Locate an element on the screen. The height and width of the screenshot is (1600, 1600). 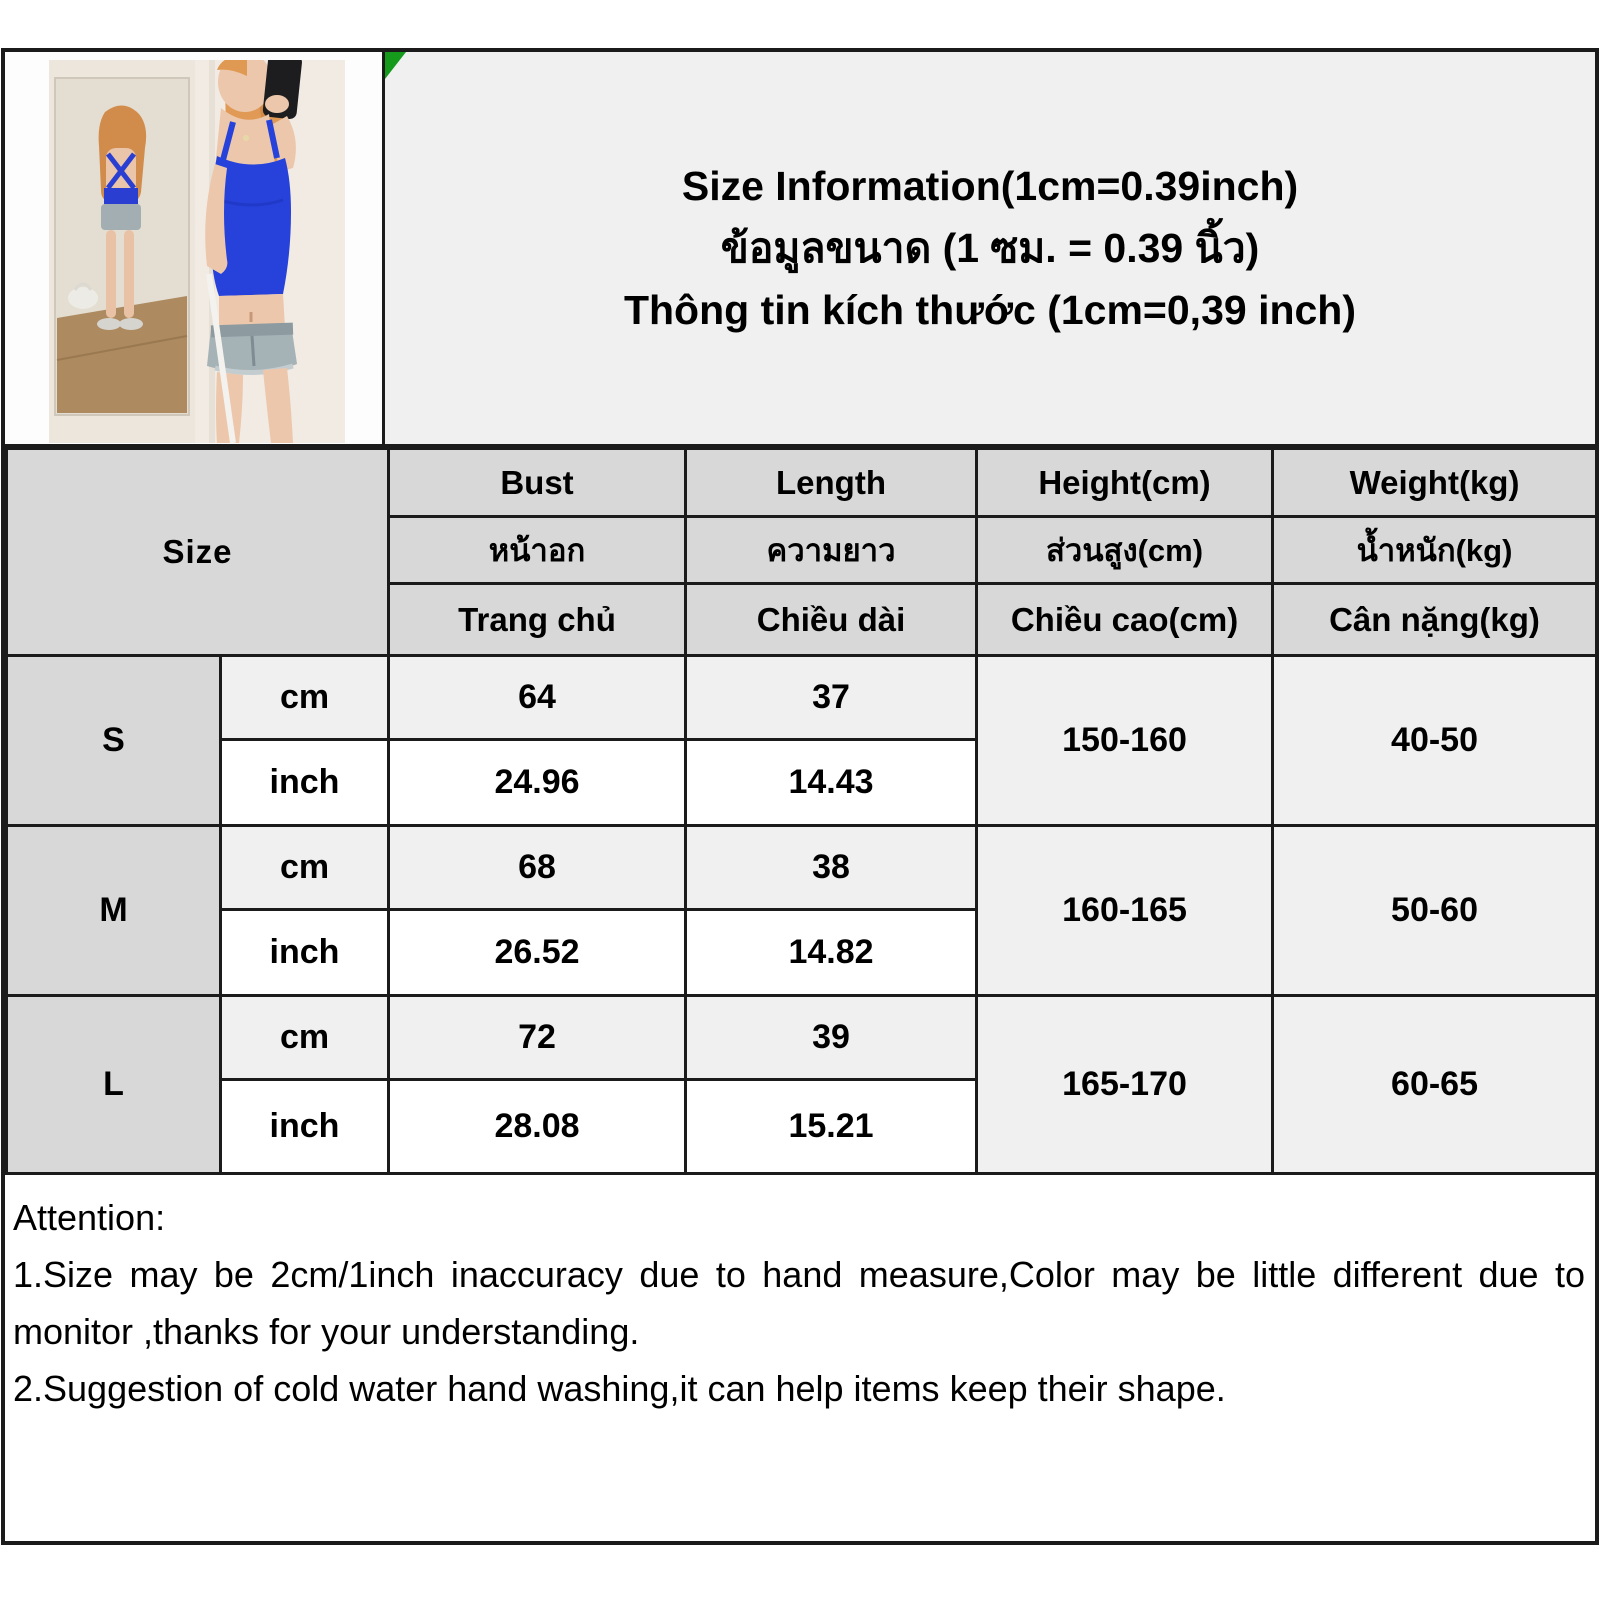
l-length-inch: 15.21 is located at coordinates (831, 1126).